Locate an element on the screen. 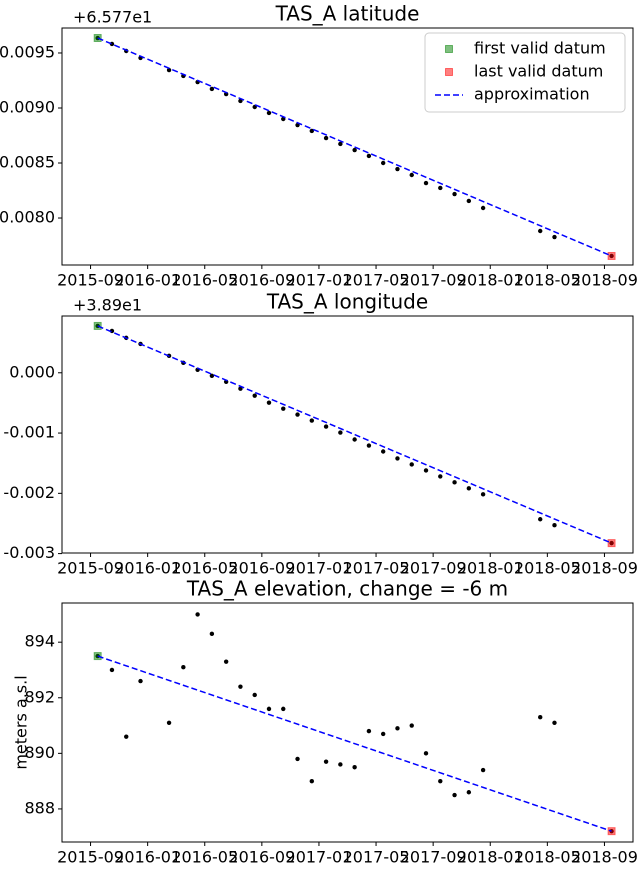 This screenshot has width=639, height=872. y-tick-label: 890 is located at coordinates (39, 752).